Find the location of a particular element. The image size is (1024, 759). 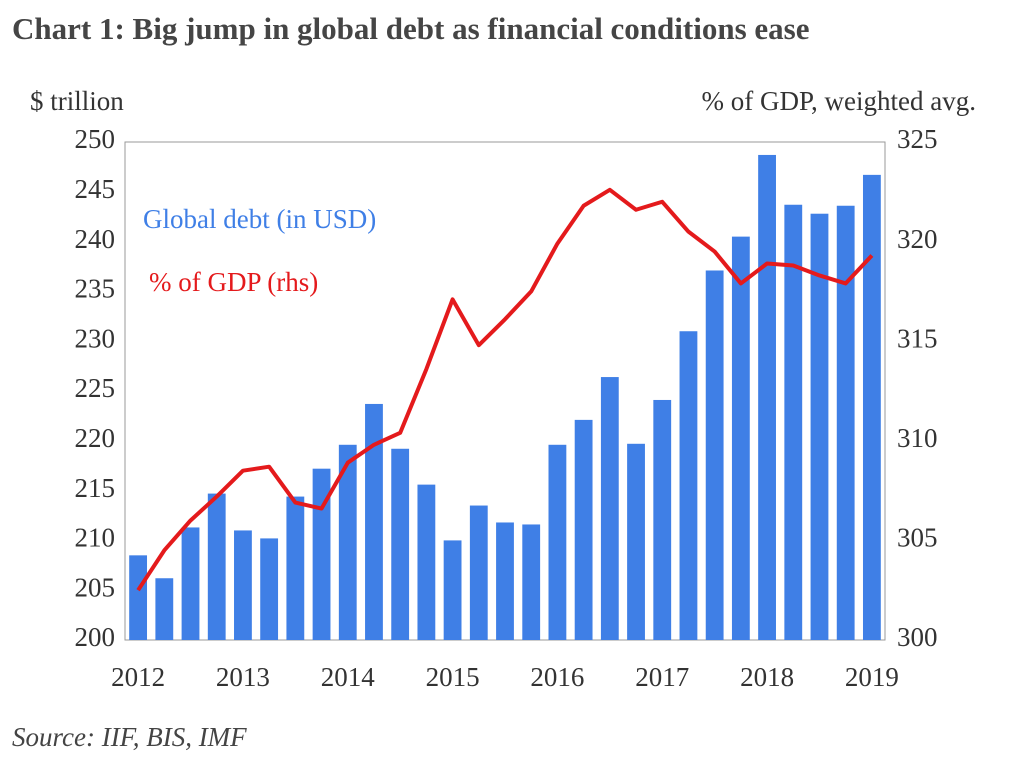

x-tick-label: 2012 is located at coordinates (138, 677).